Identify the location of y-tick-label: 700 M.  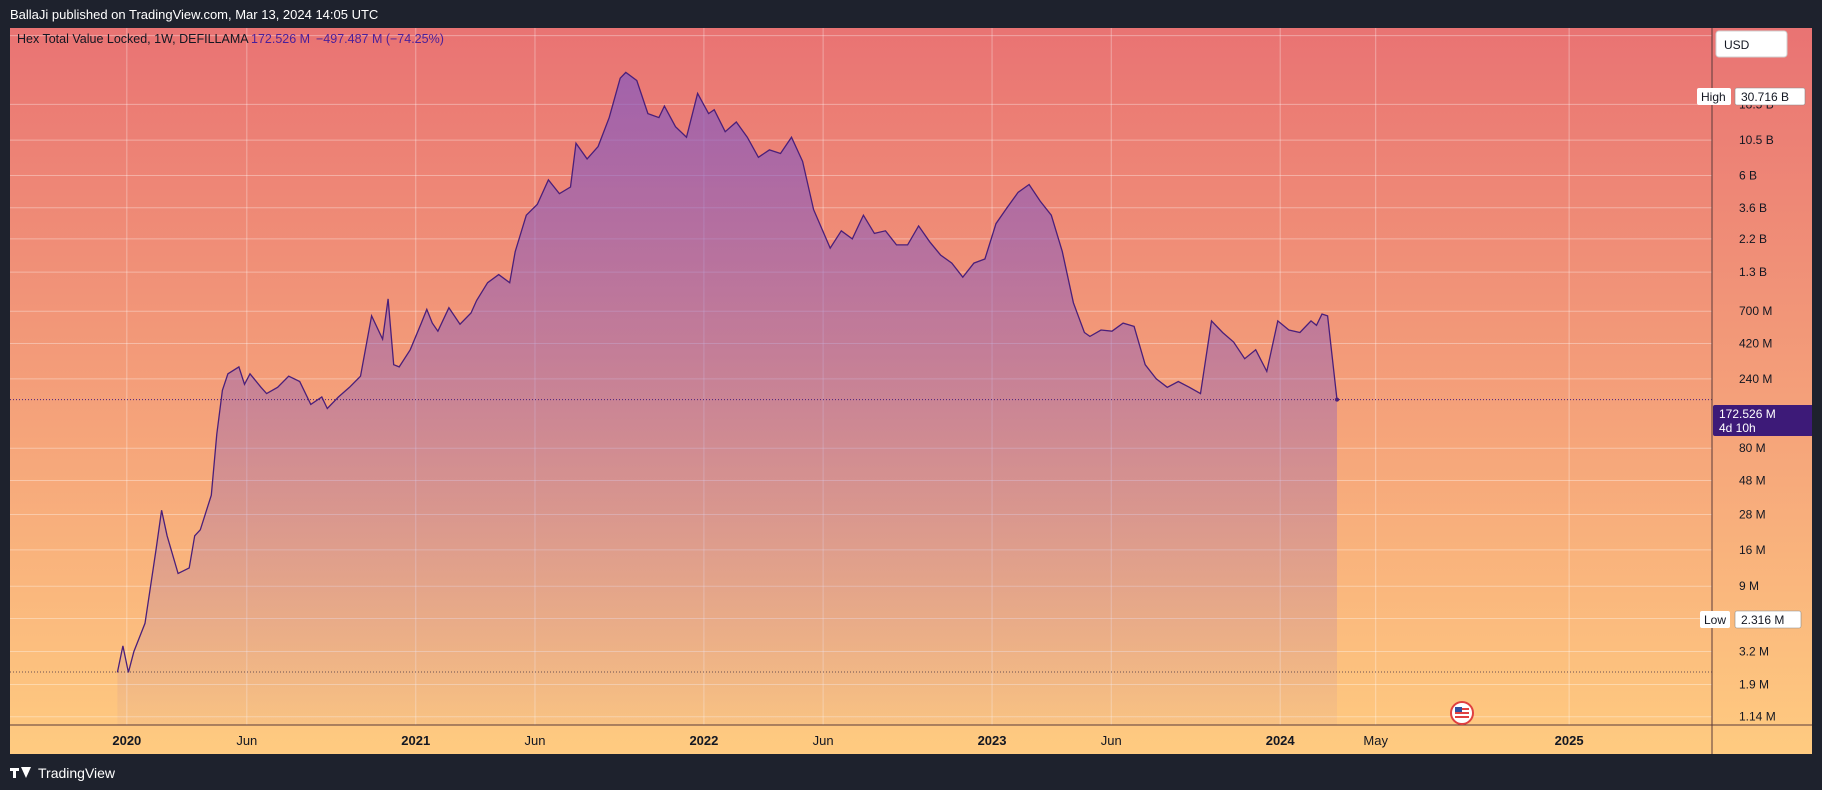
(1755, 311).